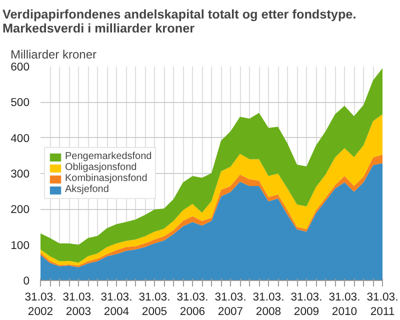 The height and width of the screenshot is (320, 400). What do you see at coordinates (101, 167) in the screenshot?
I see `legend-label: Obligasjonsfond` at bounding box center [101, 167].